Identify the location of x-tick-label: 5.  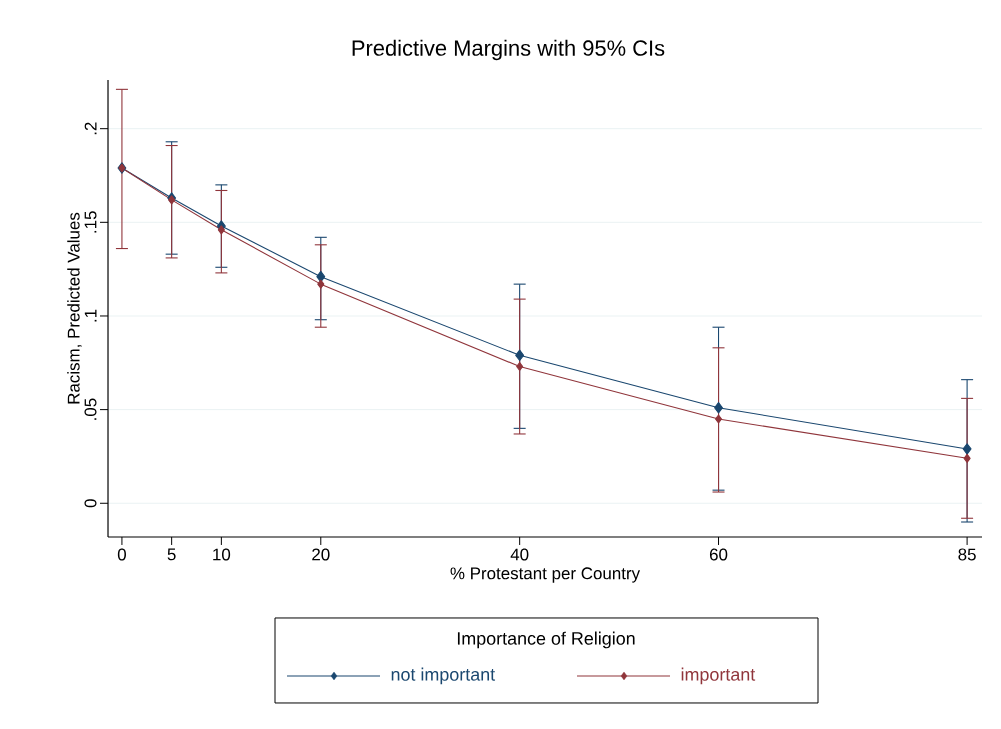
(171, 554).